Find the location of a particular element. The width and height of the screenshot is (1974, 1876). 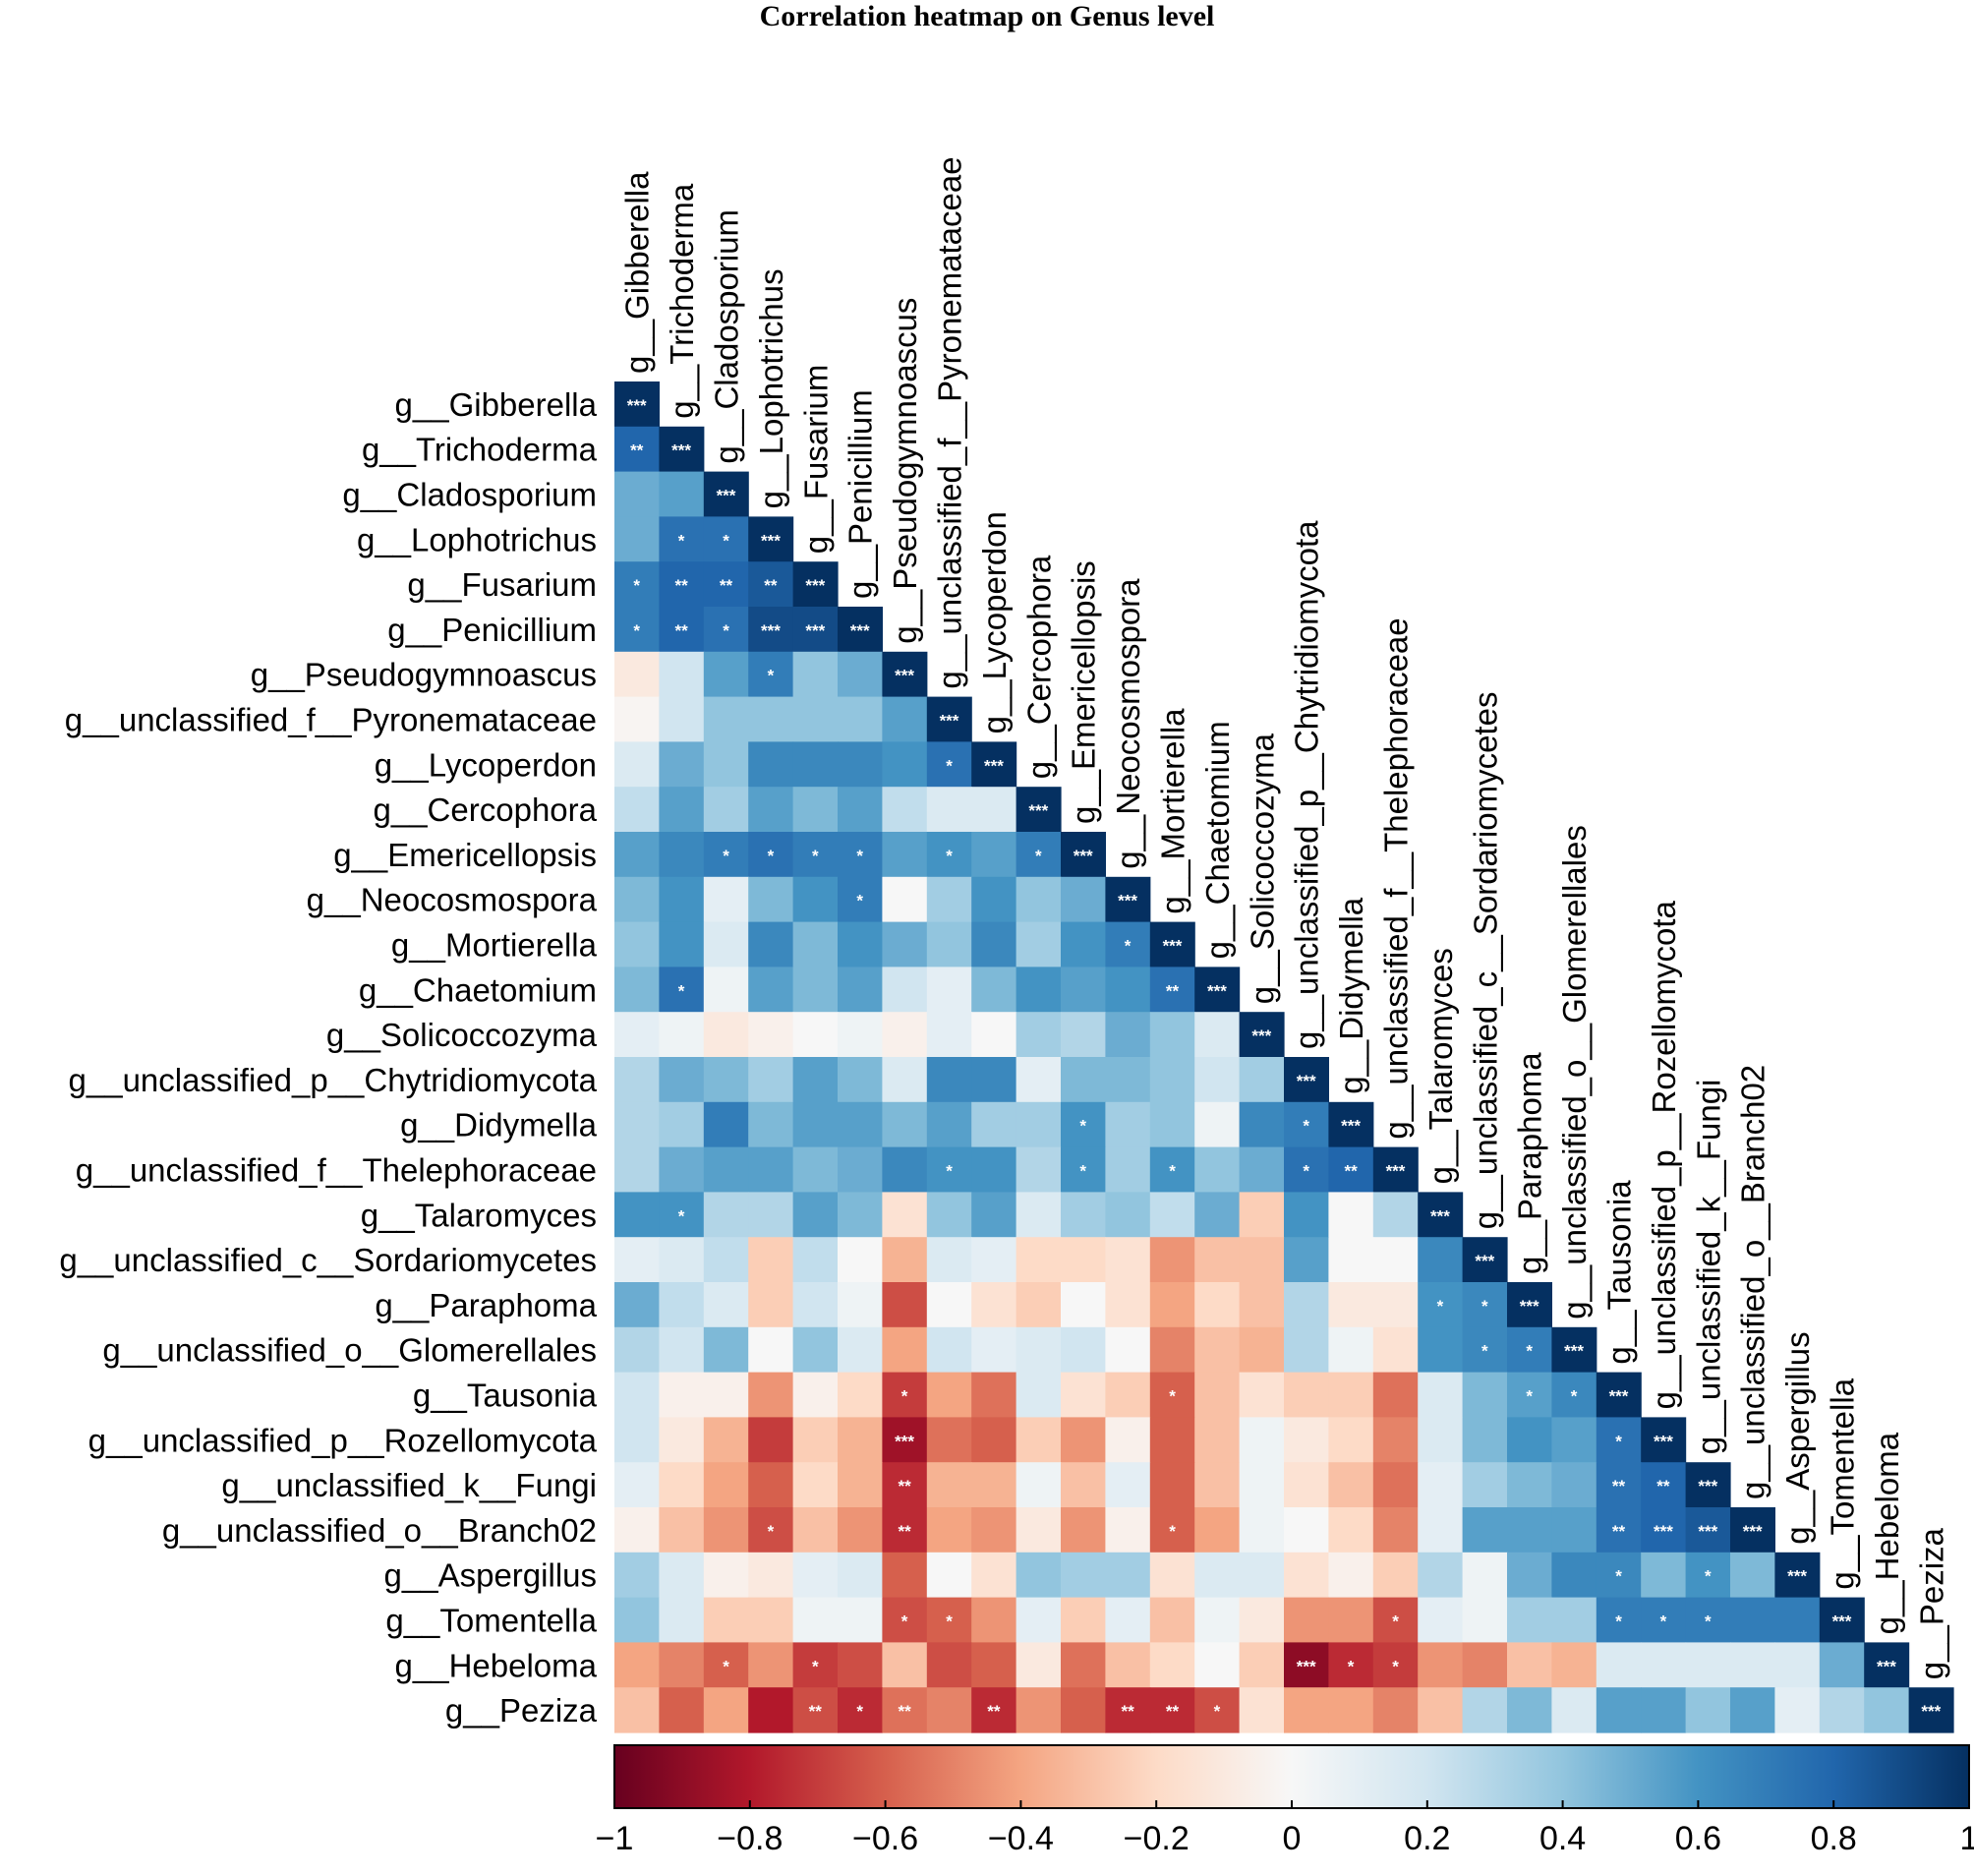

row-label: g__unclassified_p__Chytridiomycota is located at coordinates (334, 1080).